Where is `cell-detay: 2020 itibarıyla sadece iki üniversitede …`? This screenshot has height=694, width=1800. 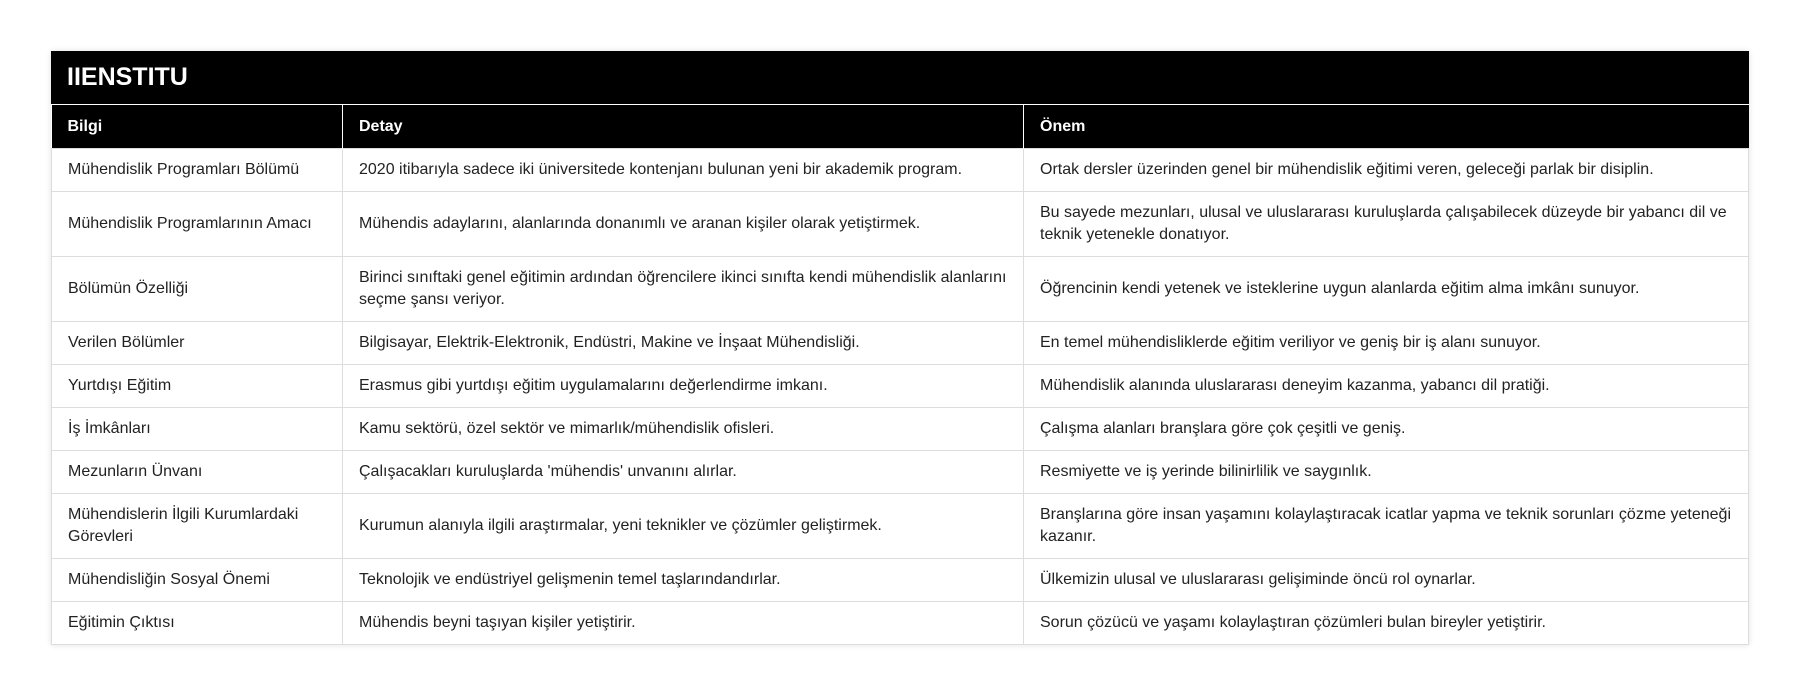 cell-detay: 2020 itibarıyla sadece iki üniversitede … is located at coordinates (683, 170).